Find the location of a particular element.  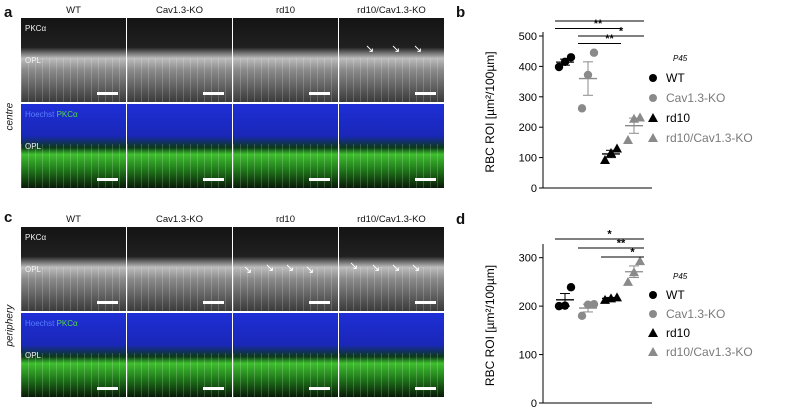

micrograph-periphery-pkc-wt: PKCα OPL is located at coordinates (73, 269).